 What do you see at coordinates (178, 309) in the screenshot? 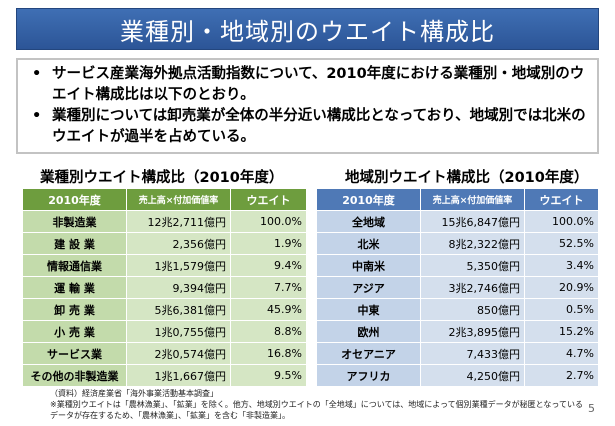
I see `sales-value: 5兆6,381億円` at bounding box center [178, 309].